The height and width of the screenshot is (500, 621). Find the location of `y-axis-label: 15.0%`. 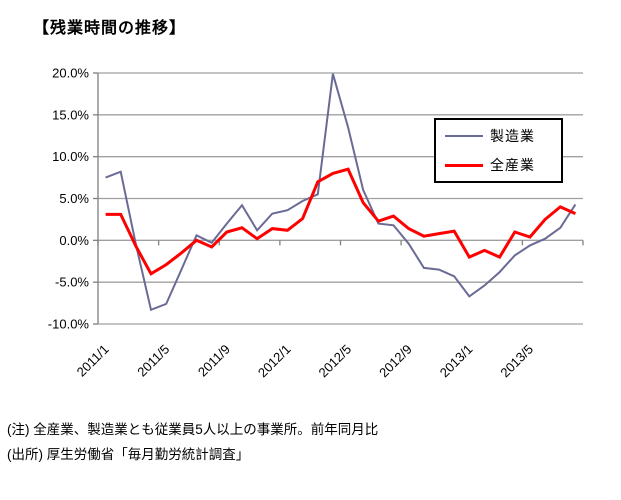

y-axis-label: 15.0% is located at coordinates (70, 114).